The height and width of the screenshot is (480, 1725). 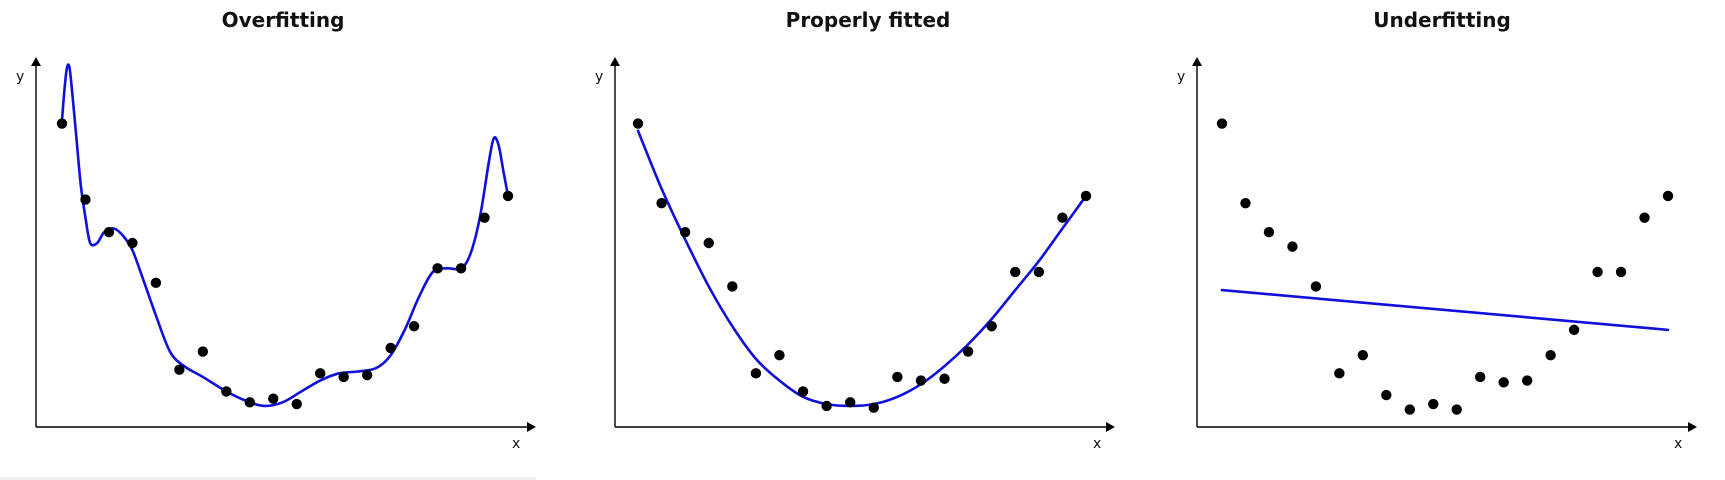 What do you see at coordinates (268, 478) in the screenshot?
I see `bottom-strip` at bounding box center [268, 478].